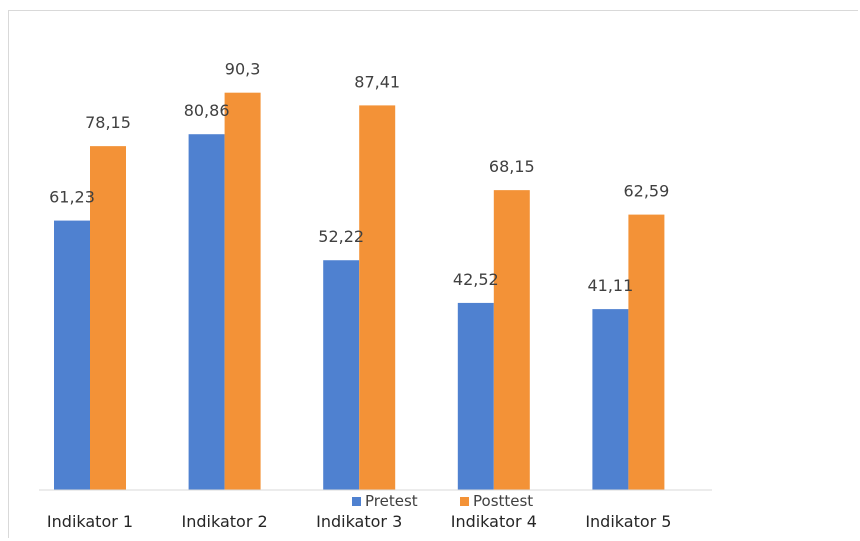  Describe the element at coordinates (512, 166) in the screenshot. I see `data-label-posttest-4: 68,15` at that location.